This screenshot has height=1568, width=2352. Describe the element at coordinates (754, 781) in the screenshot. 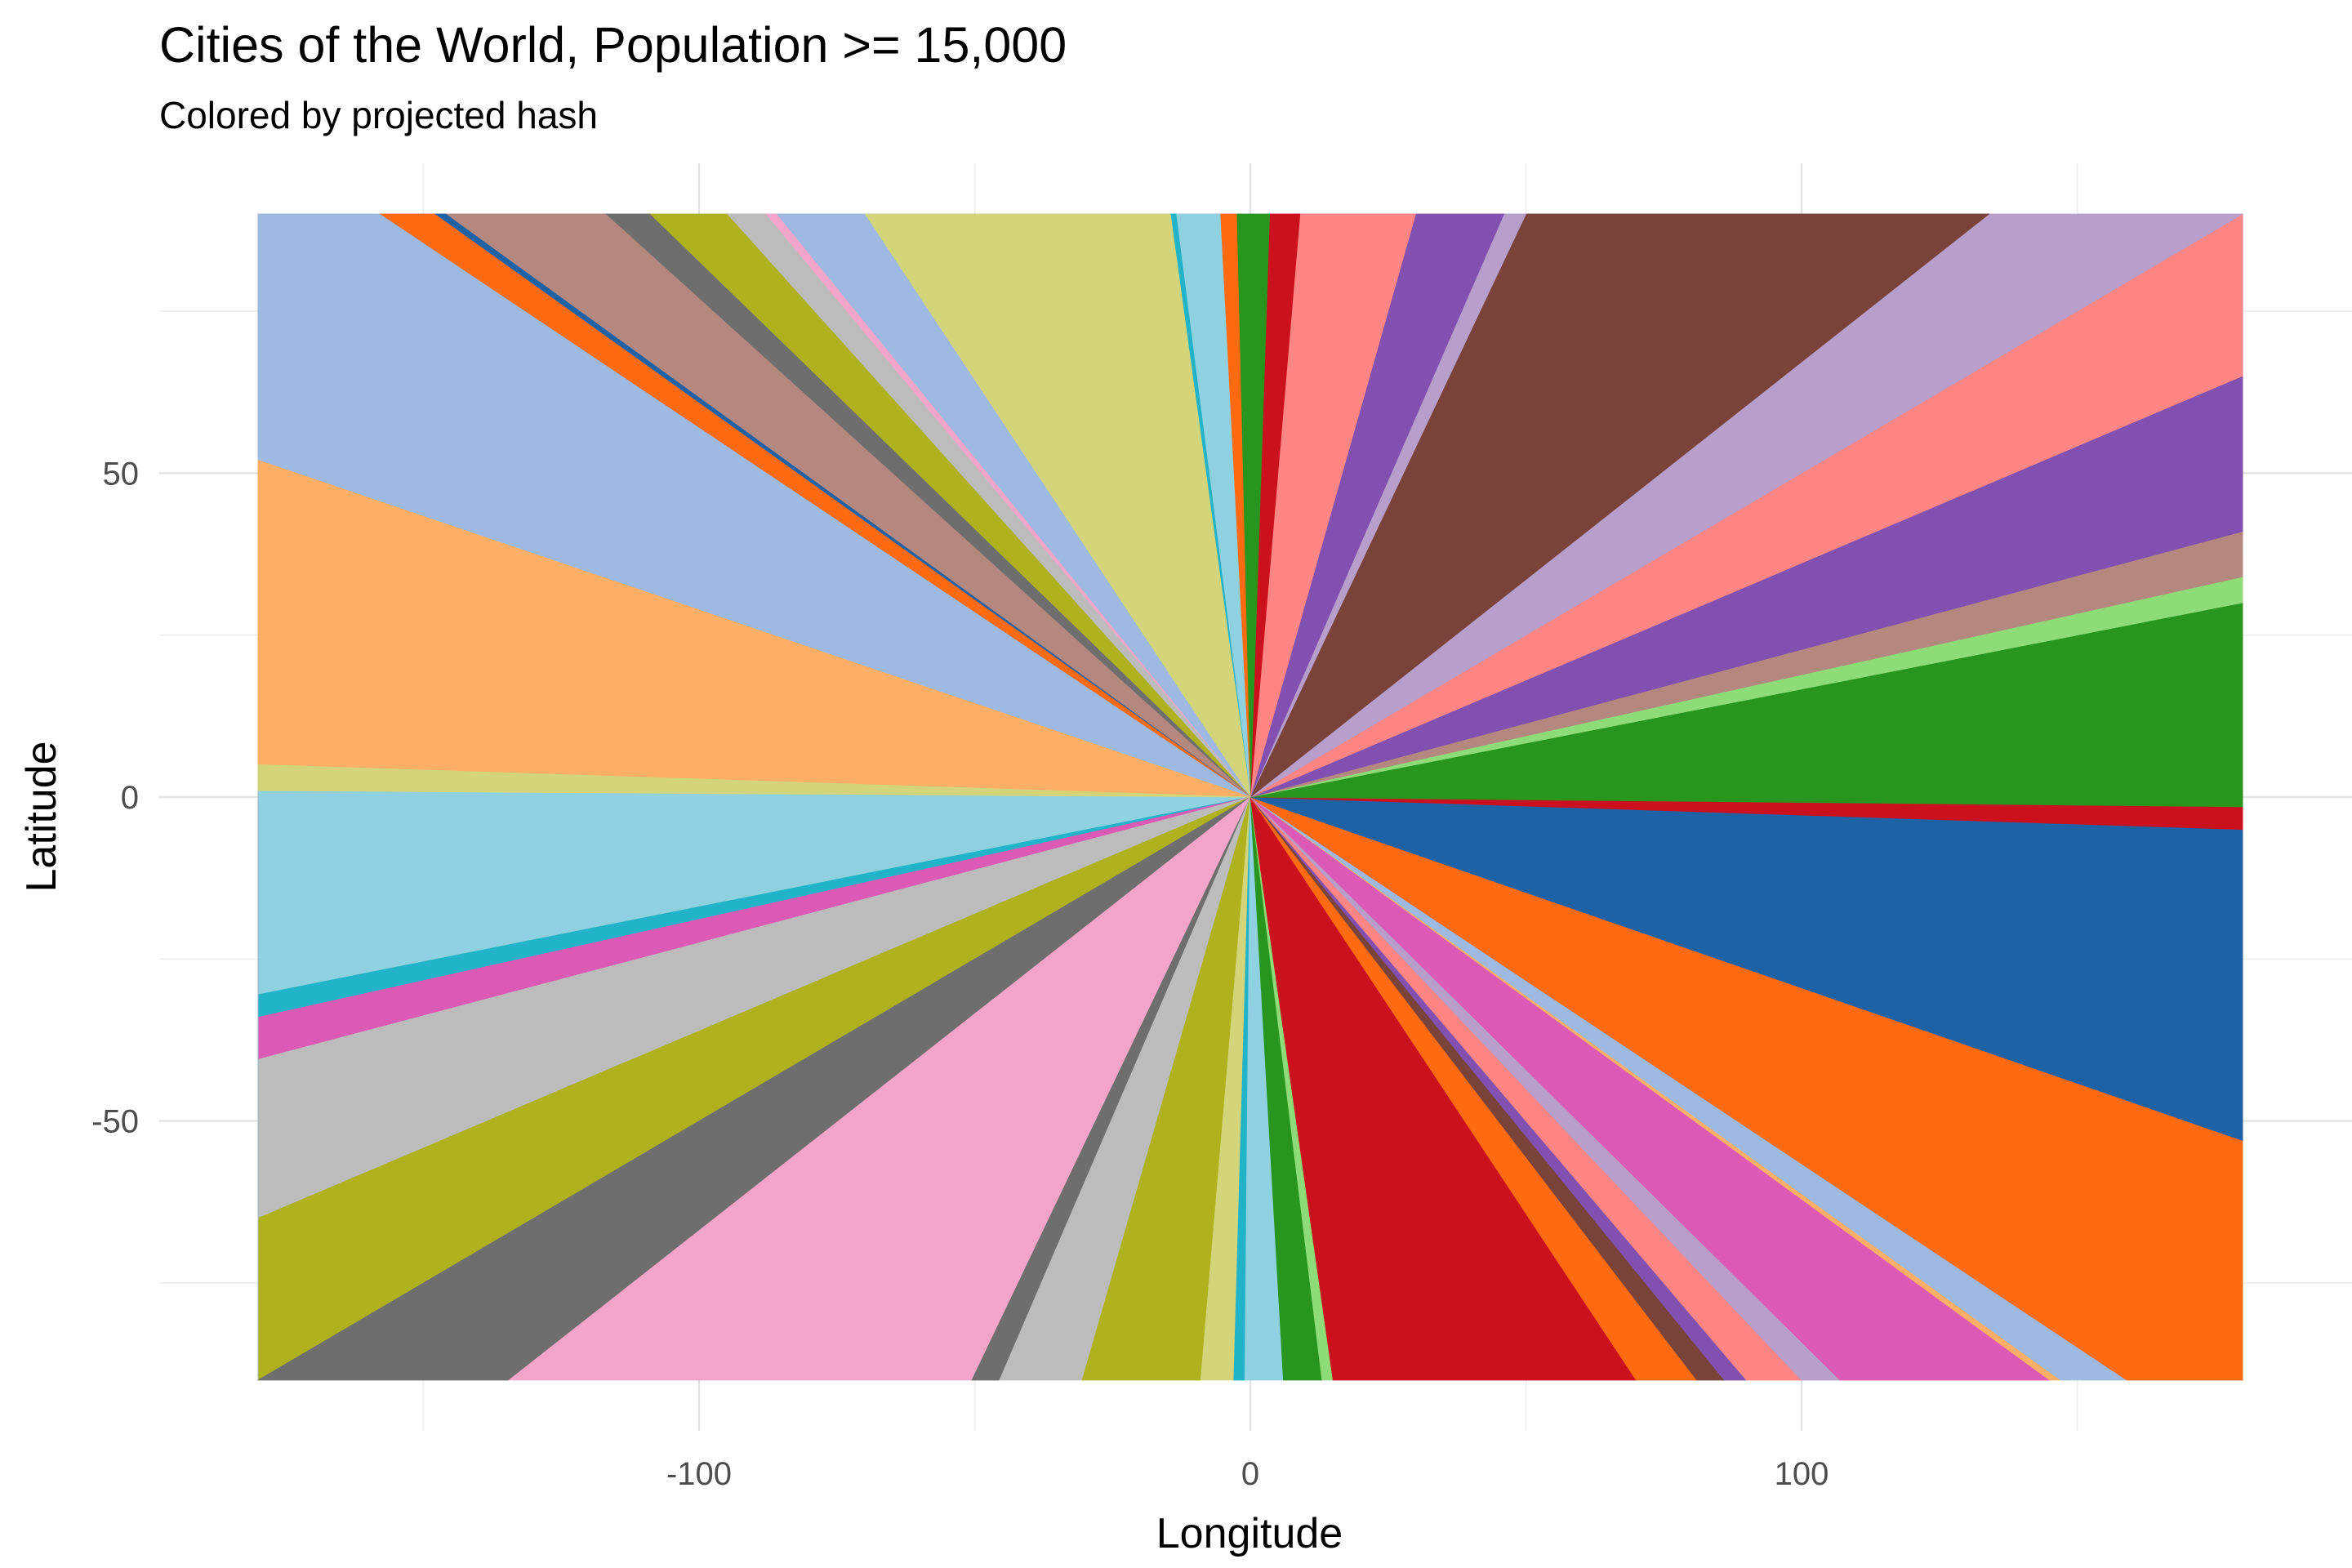

I see `chart-sector` at that location.